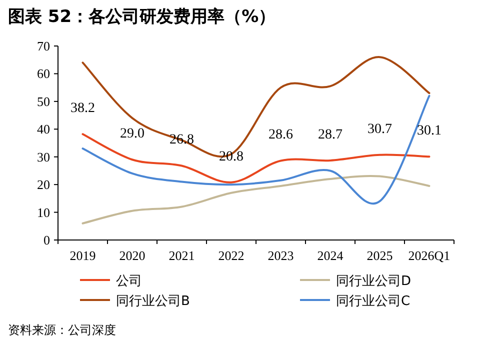  Describe the element at coordinates (231, 255) in the screenshot. I see `x-tick-label: 2022` at that location.